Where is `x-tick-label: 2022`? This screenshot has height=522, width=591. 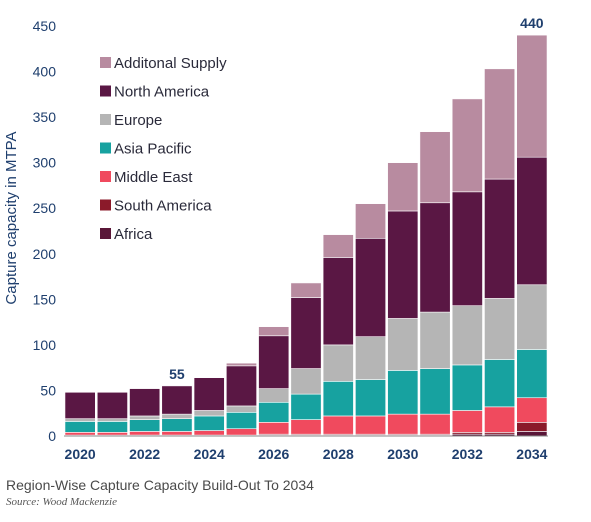
x-tick-label: 2022 is located at coordinates (144, 454).